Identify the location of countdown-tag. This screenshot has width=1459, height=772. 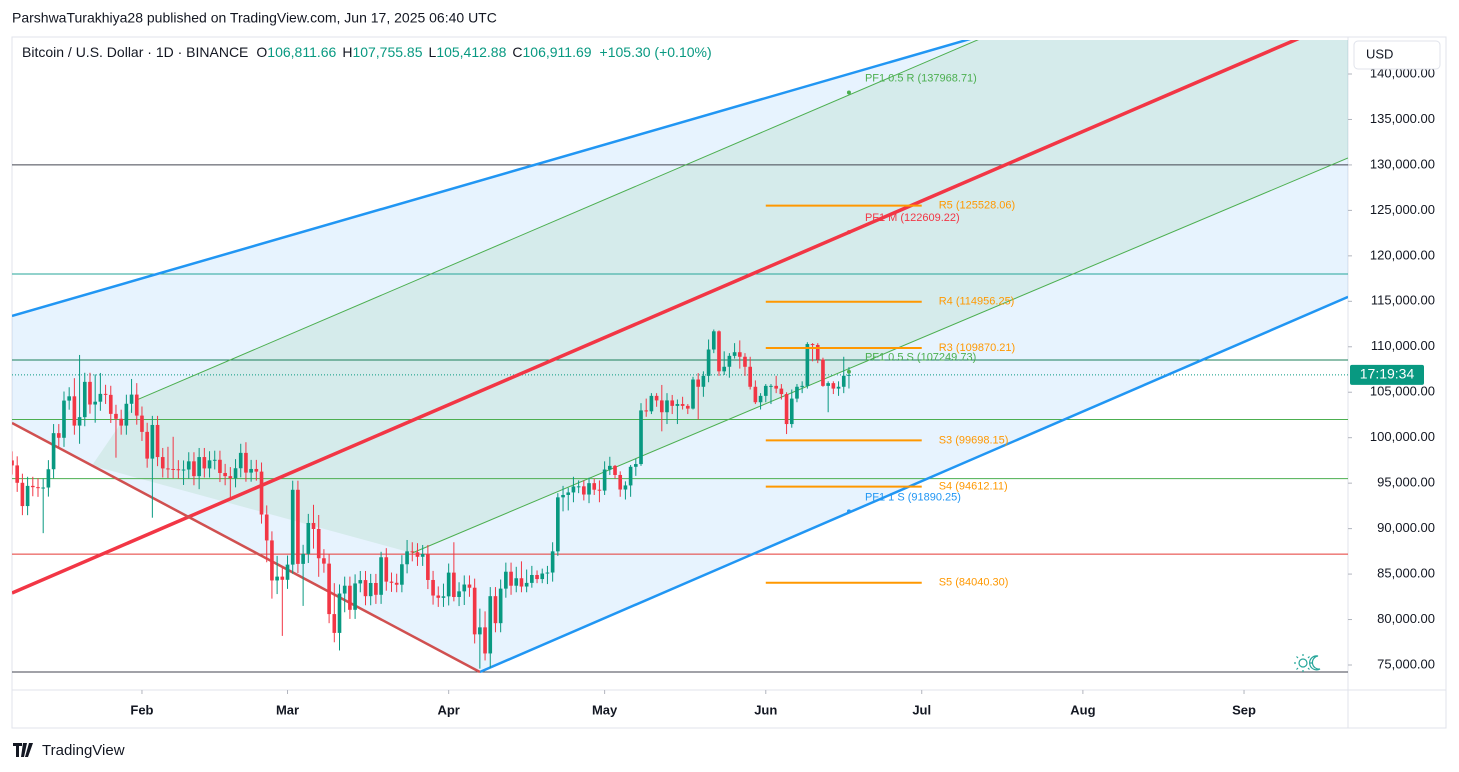
(1387, 374).